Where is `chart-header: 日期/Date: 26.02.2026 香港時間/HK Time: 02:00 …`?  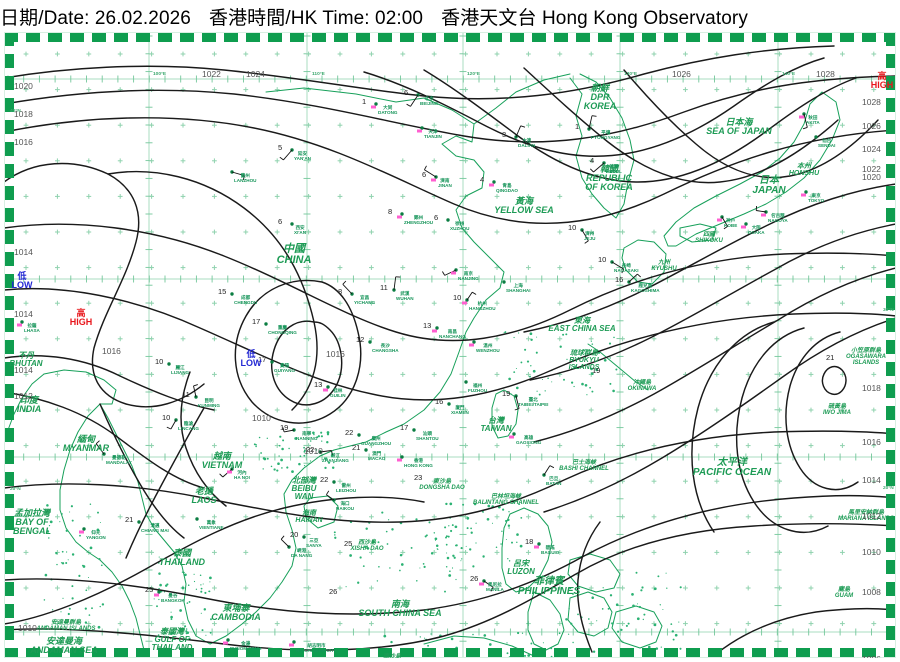 chart-header: 日期/Date: 26.02.2026 香港時間/HK Time: 02:00 … is located at coordinates (450, 16).